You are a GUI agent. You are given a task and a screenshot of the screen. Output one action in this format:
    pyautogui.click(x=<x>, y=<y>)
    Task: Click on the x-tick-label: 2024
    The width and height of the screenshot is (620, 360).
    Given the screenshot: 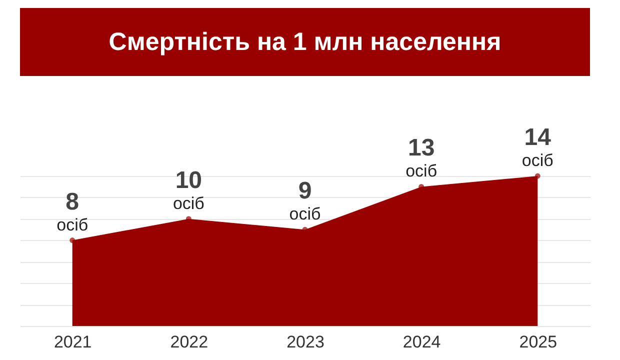 What is the action you would take?
    pyautogui.click(x=421, y=342)
    